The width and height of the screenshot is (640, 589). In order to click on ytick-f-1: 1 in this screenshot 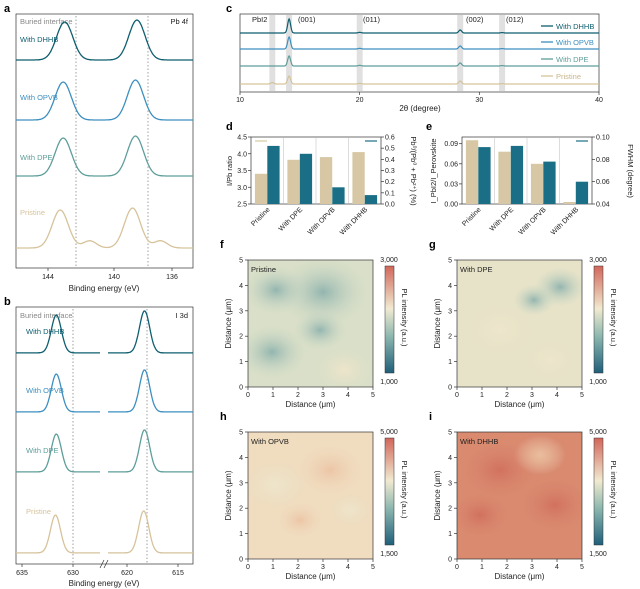, I will do `click(241, 362)`.